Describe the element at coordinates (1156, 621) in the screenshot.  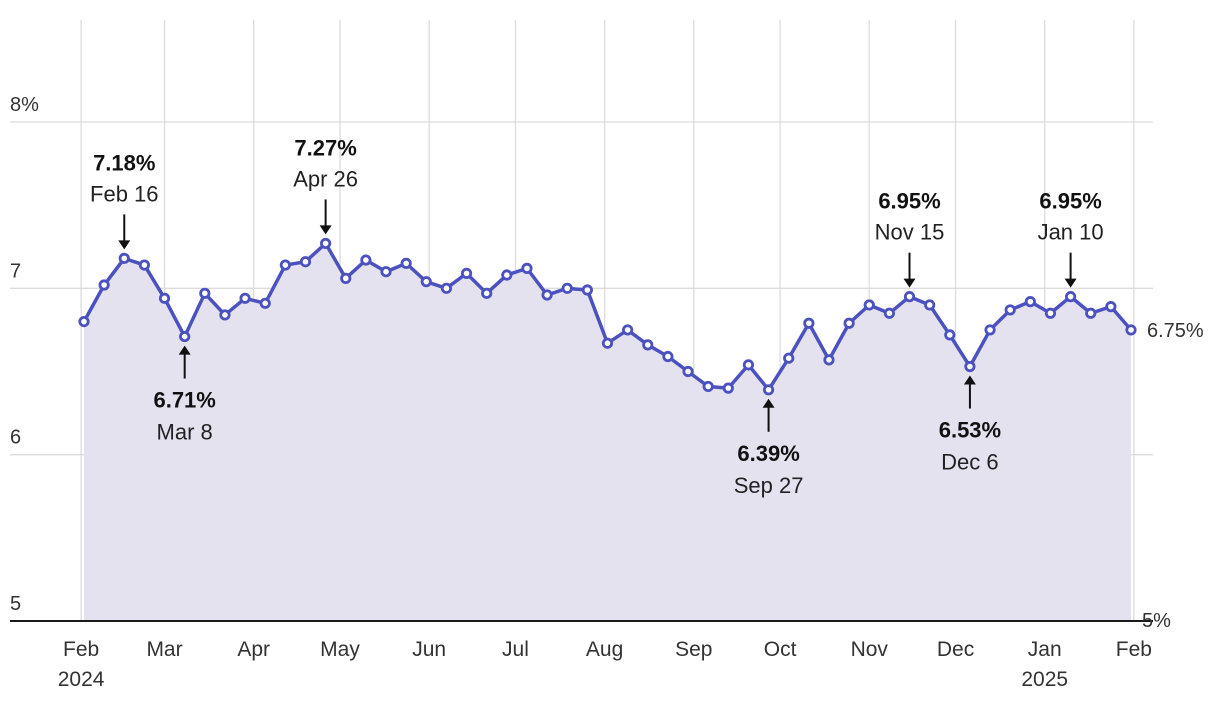
I see `right-axis-label: 5%` at that location.